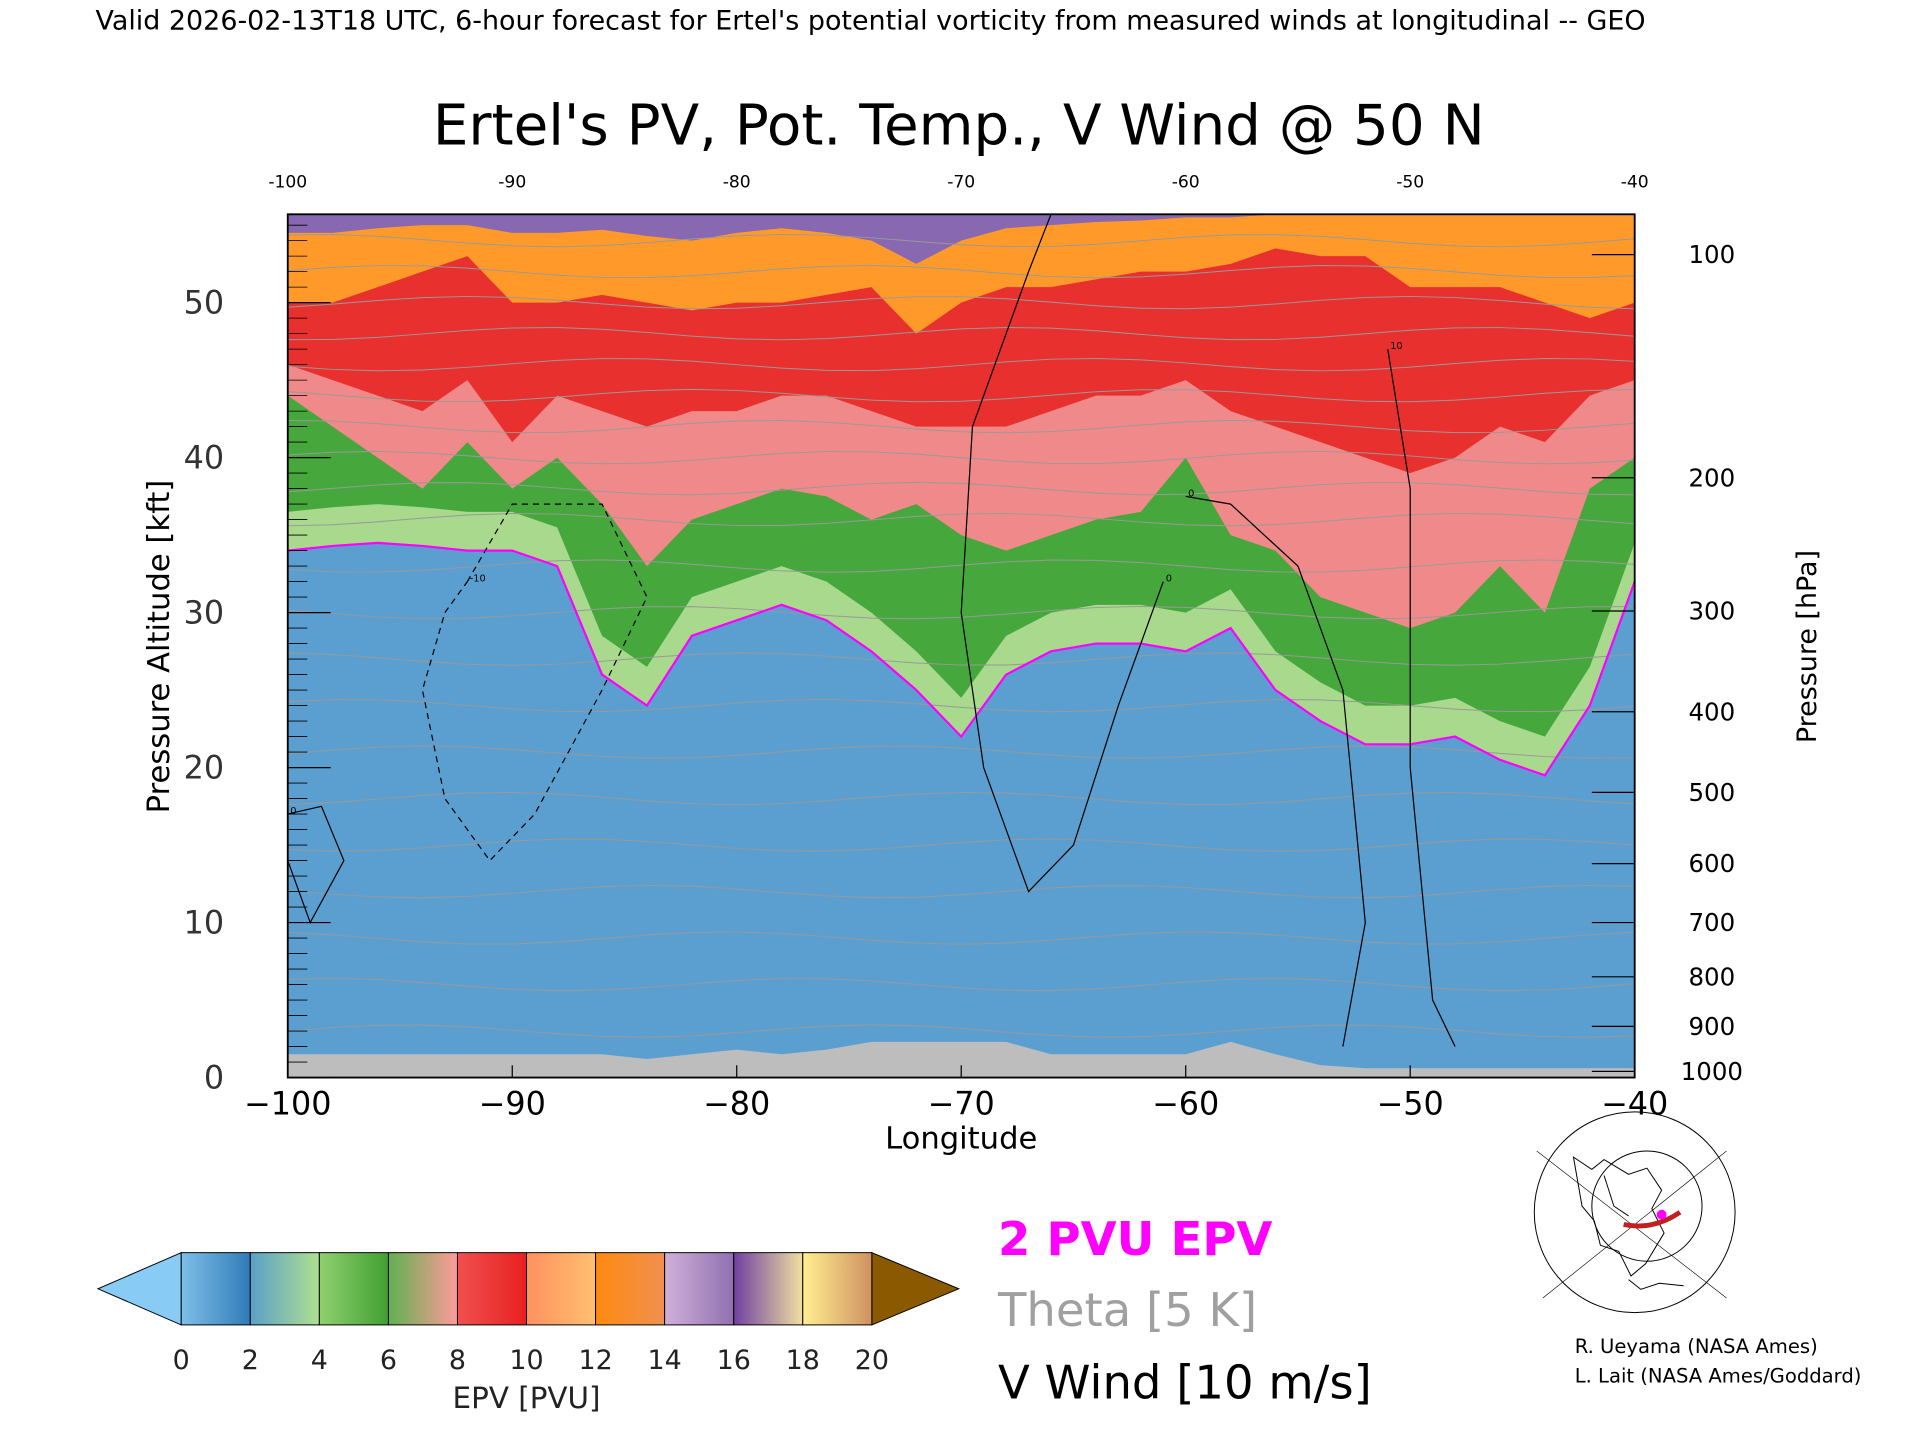 The width and height of the screenshot is (1920, 1440). I want to click on x-top-tick-label: -60, so click(1186, 182).